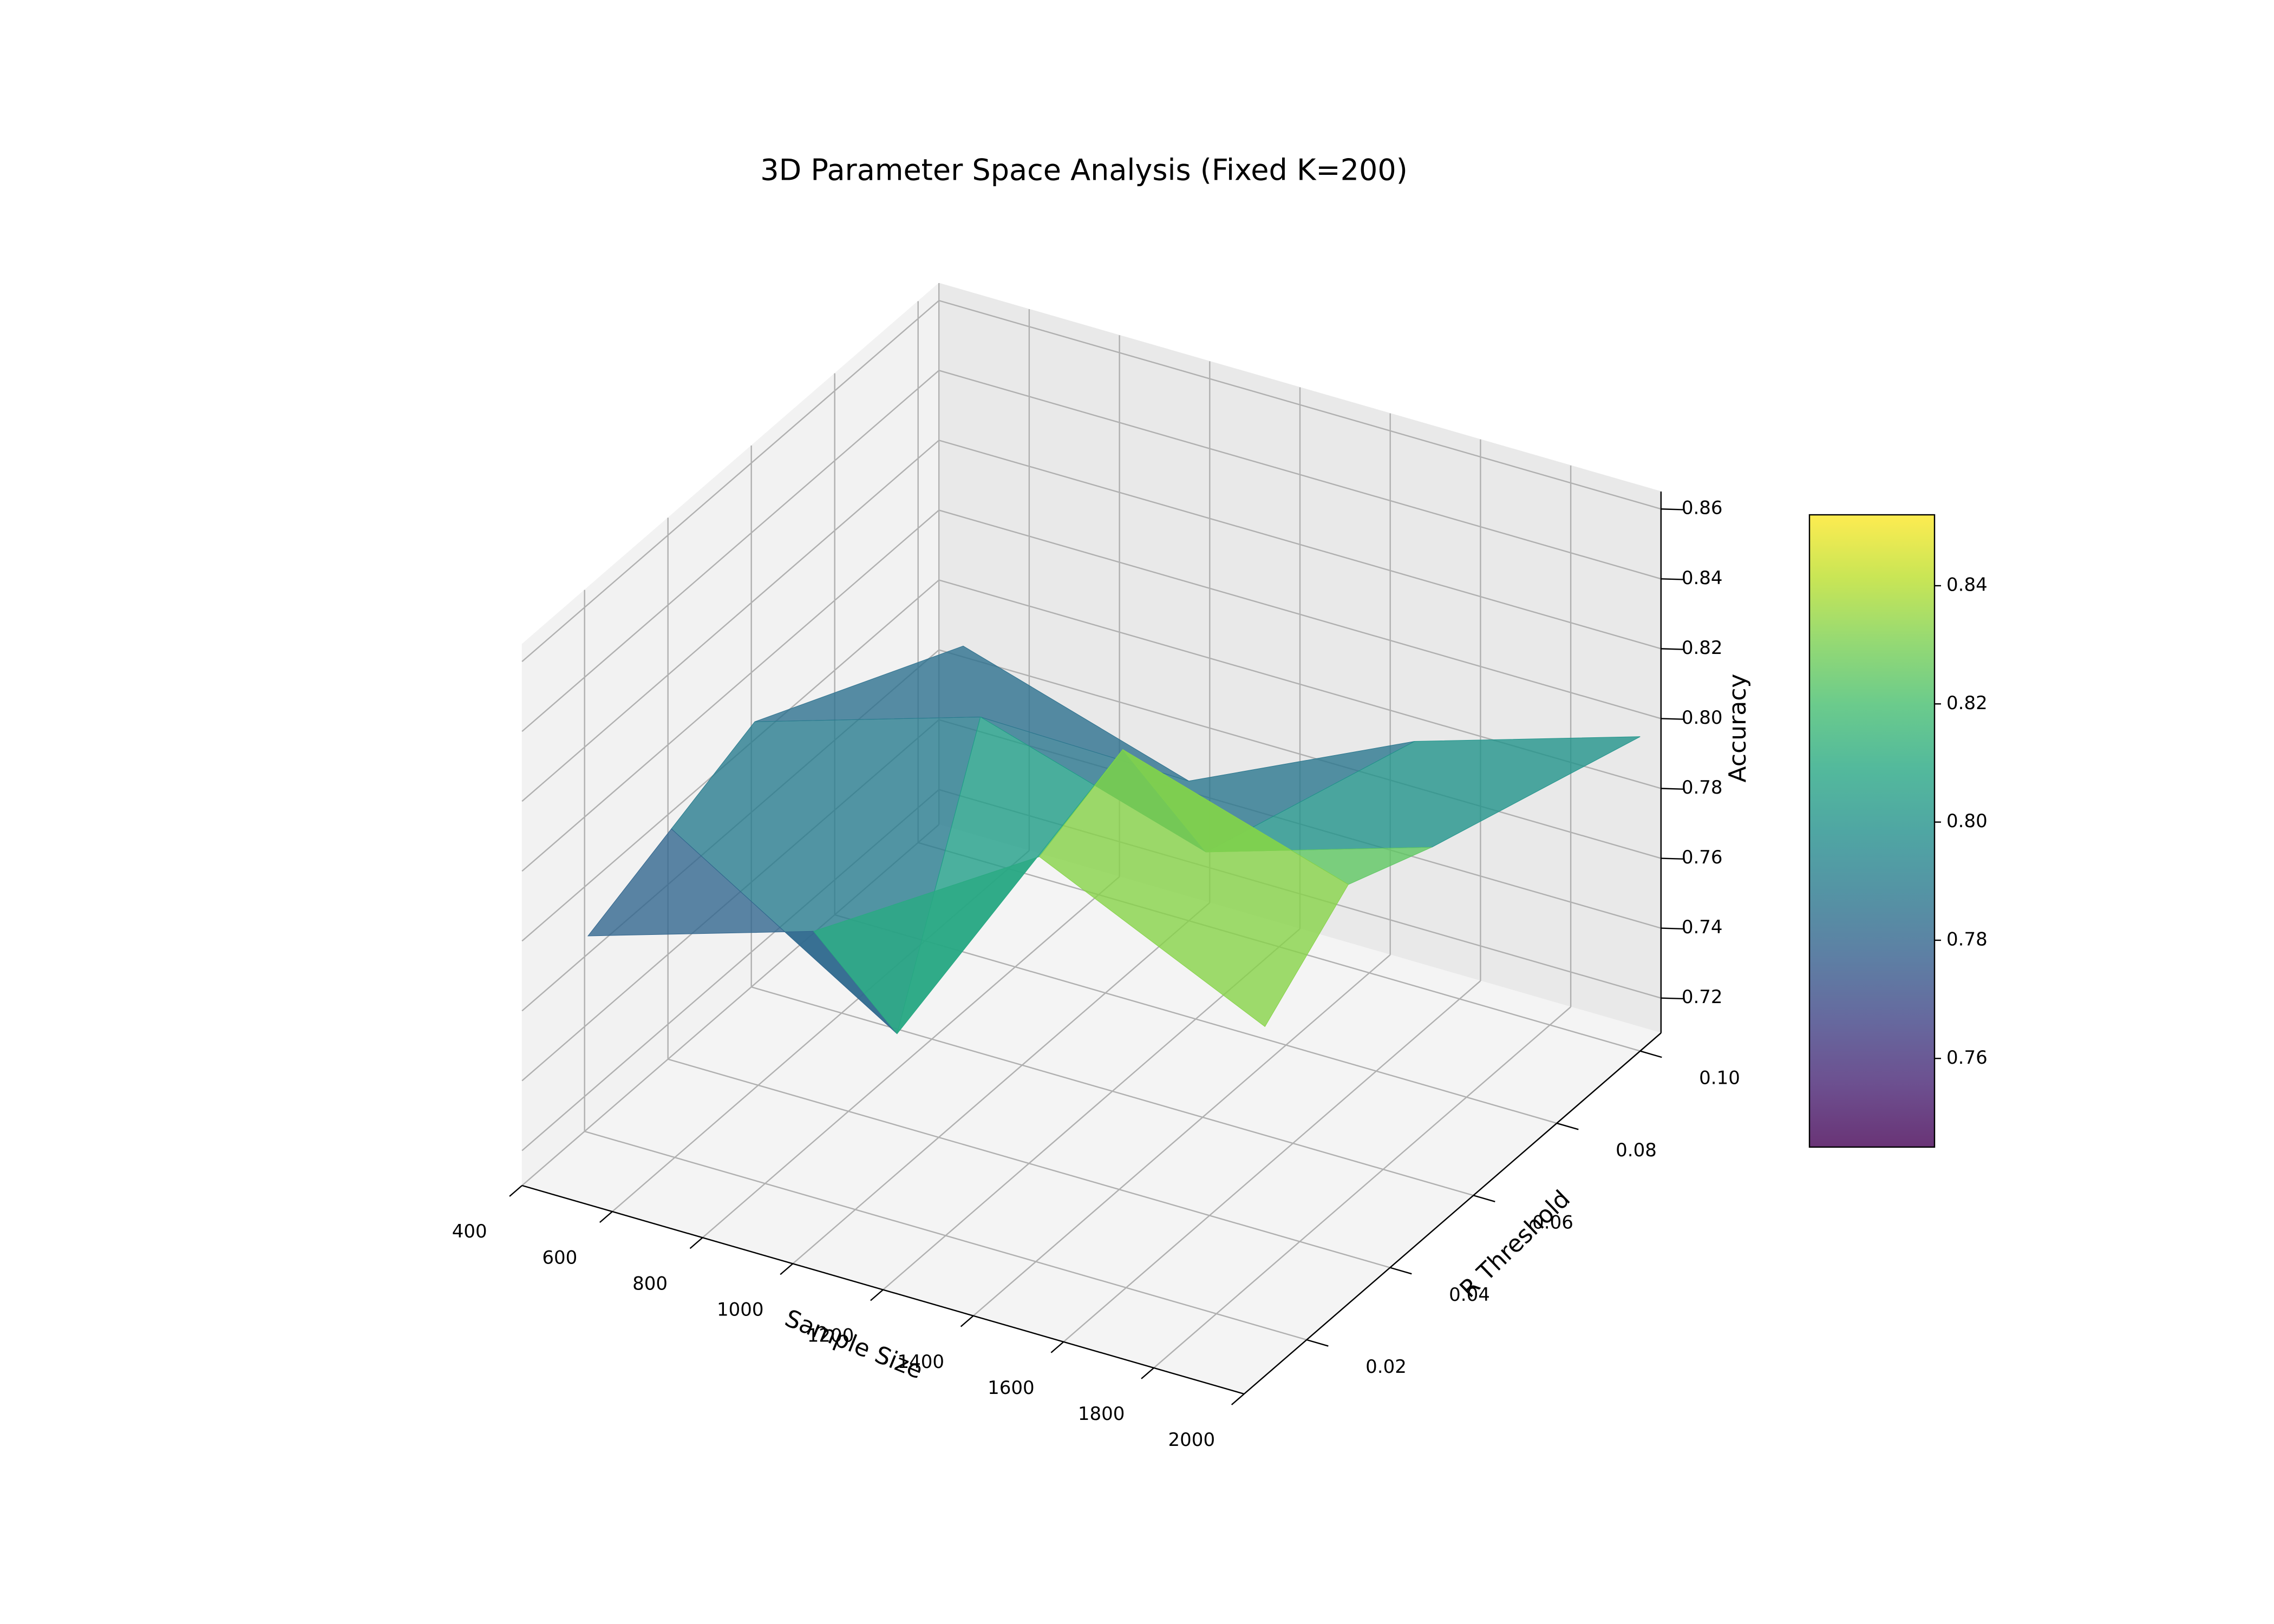 The height and width of the screenshot is (1624, 2274). I want to click on z-tick-label: 0.78, so click(1703, 787).